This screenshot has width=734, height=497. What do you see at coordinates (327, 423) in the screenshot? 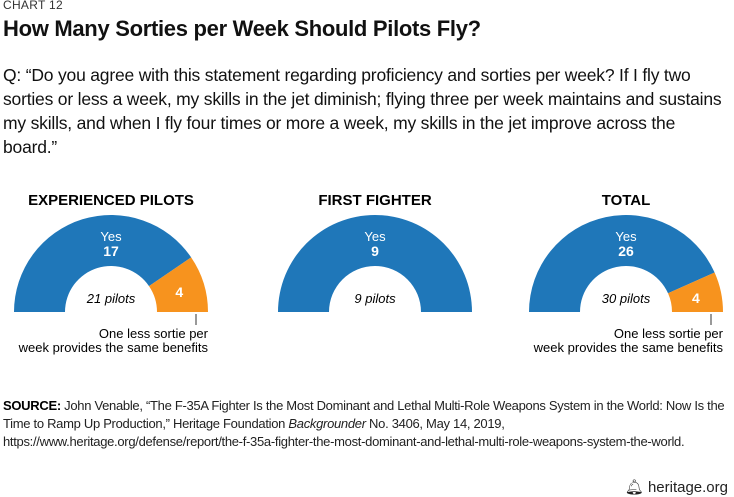
I see `source-publication: Backgrounder` at bounding box center [327, 423].